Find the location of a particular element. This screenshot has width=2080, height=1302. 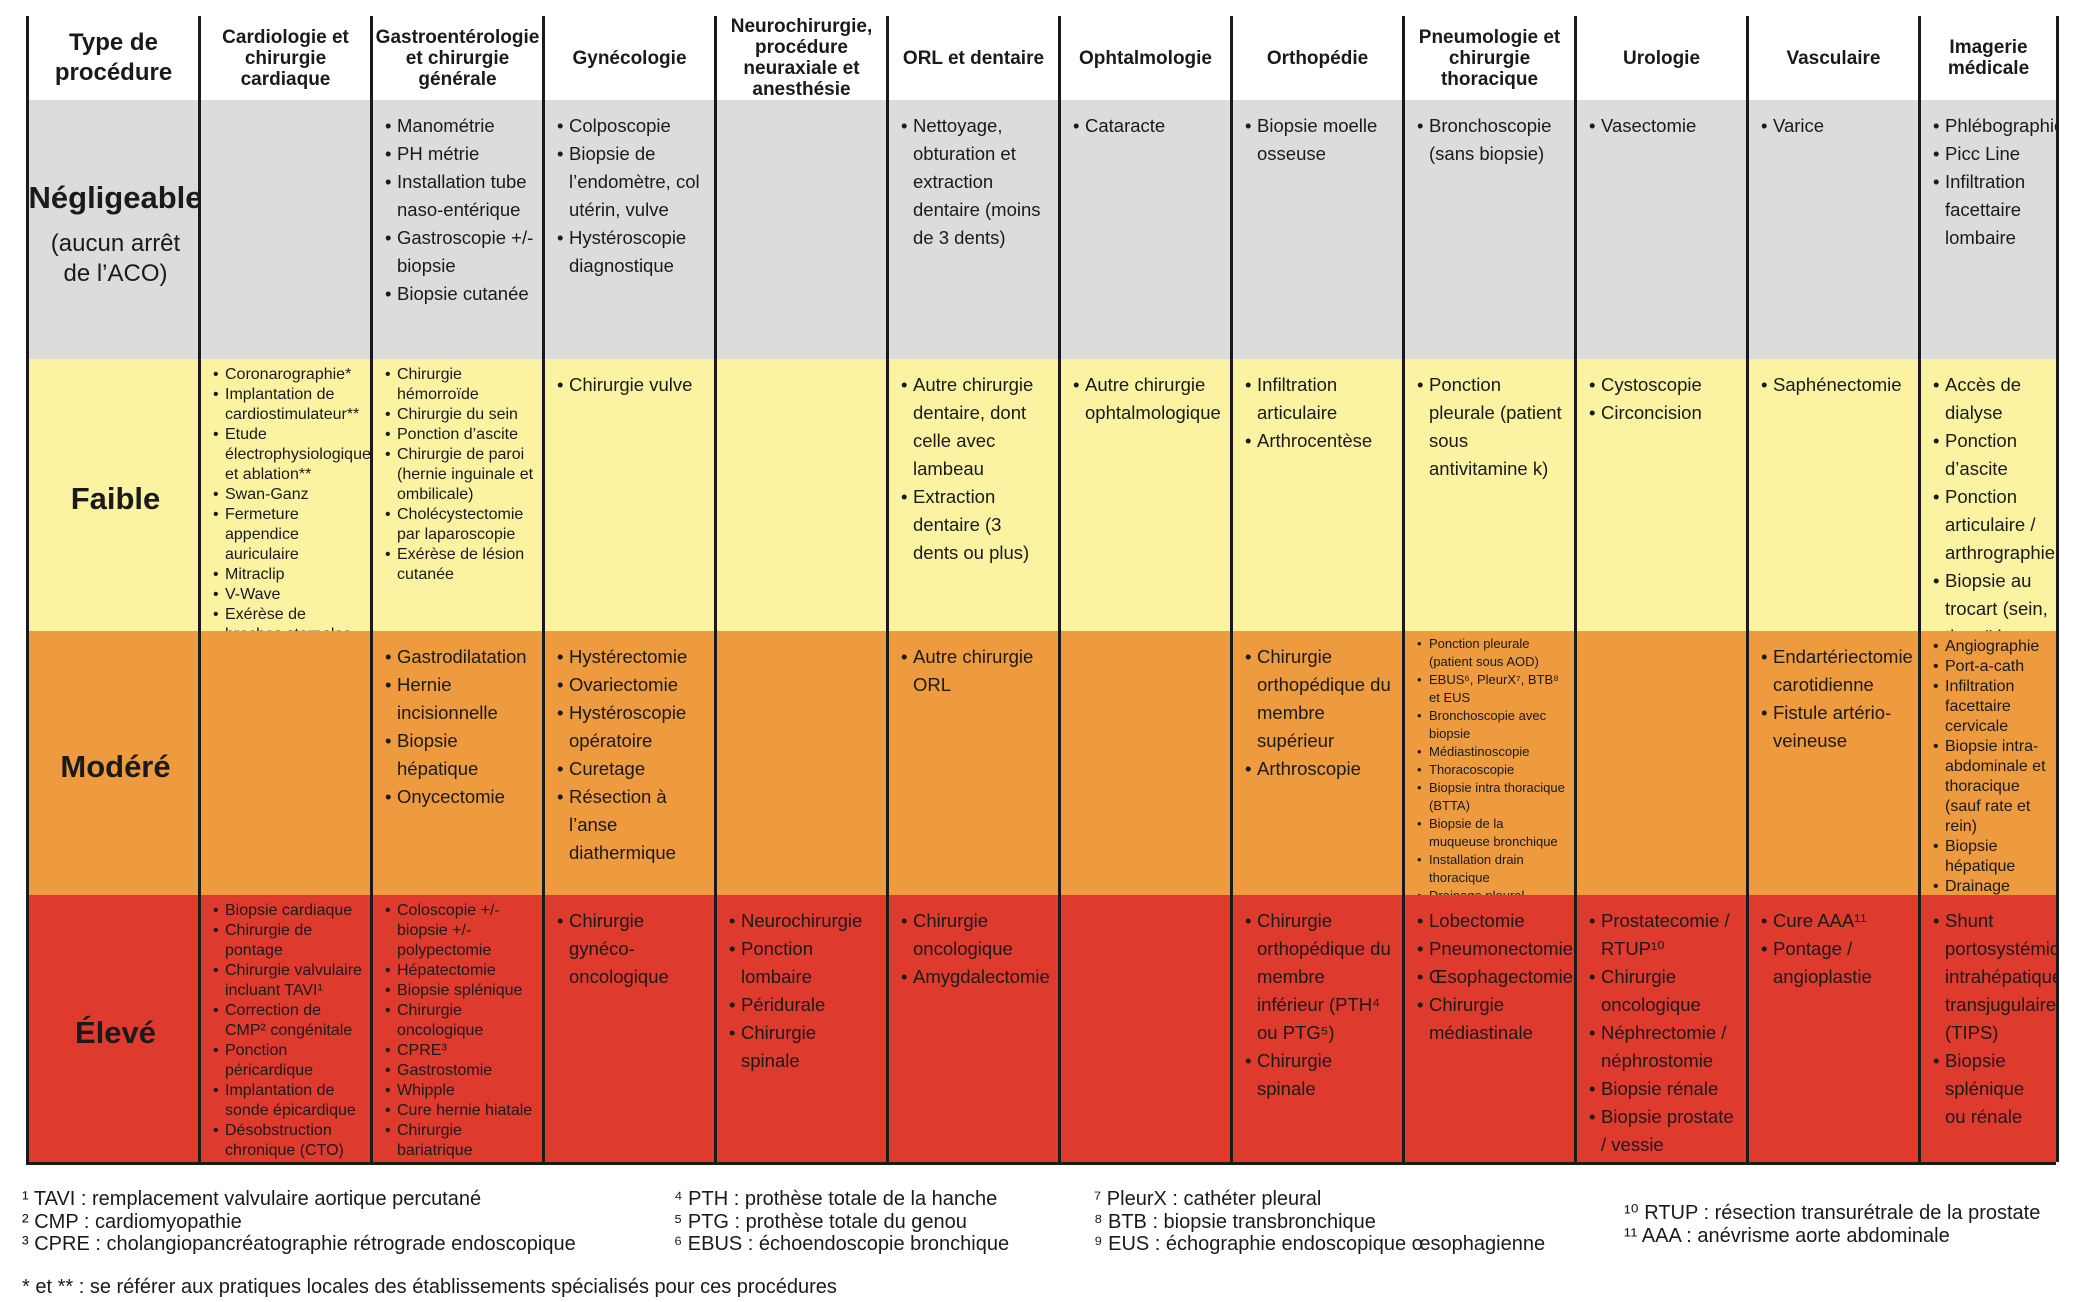

risk-level-cell: Négligeable (aucun arrêt de l’ACO) is located at coordinates (115, 229).